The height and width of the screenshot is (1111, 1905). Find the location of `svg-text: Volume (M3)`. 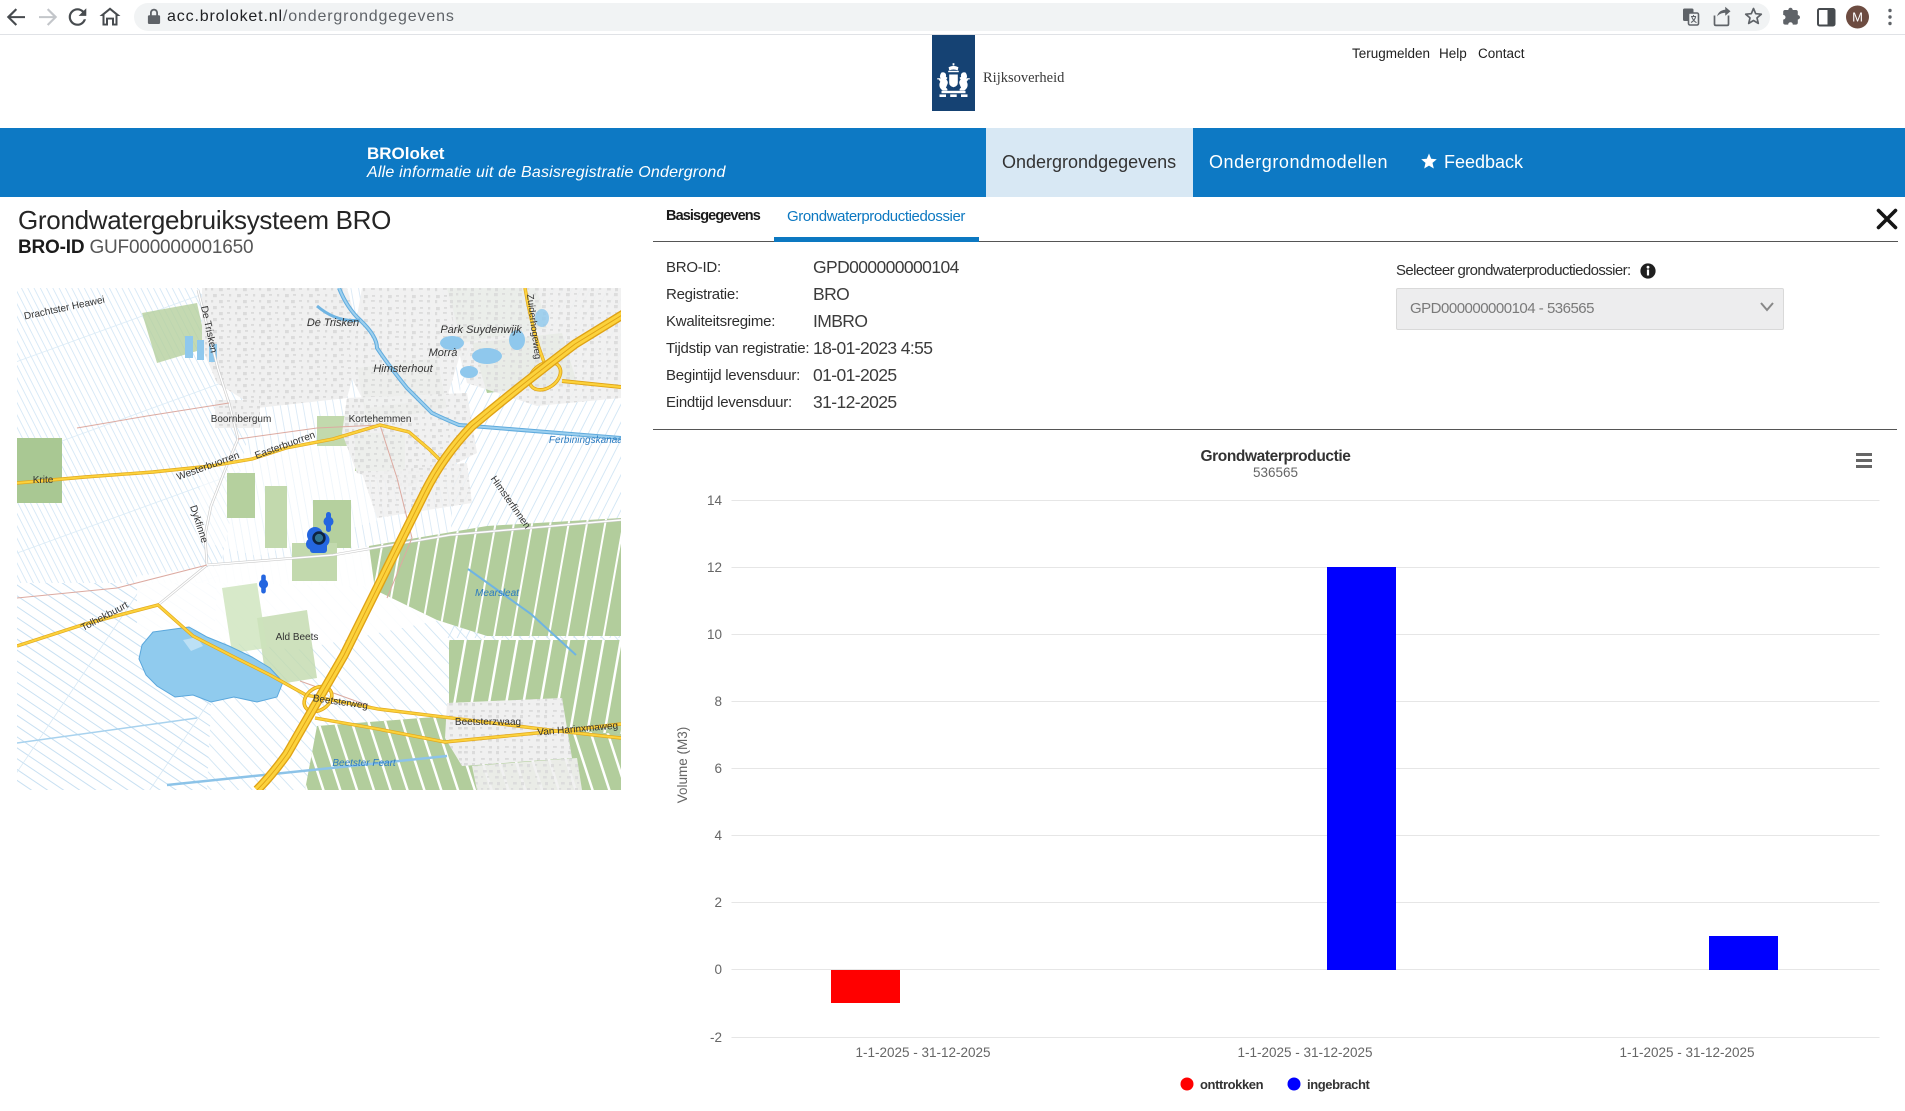

svg-text: Volume (M3) is located at coordinates (682, 765).